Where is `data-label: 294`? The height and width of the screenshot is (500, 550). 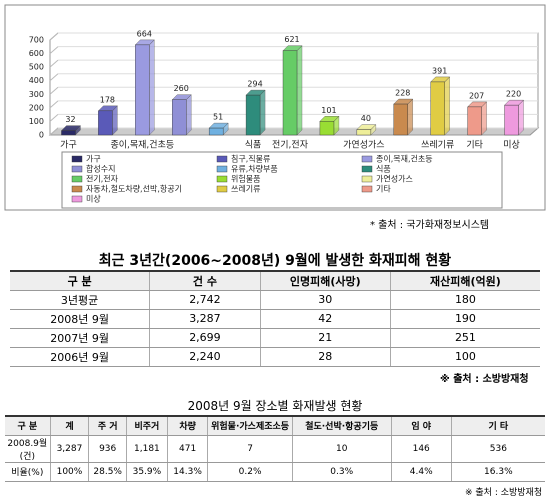
data-label: 294 is located at coordinates (254, 84).